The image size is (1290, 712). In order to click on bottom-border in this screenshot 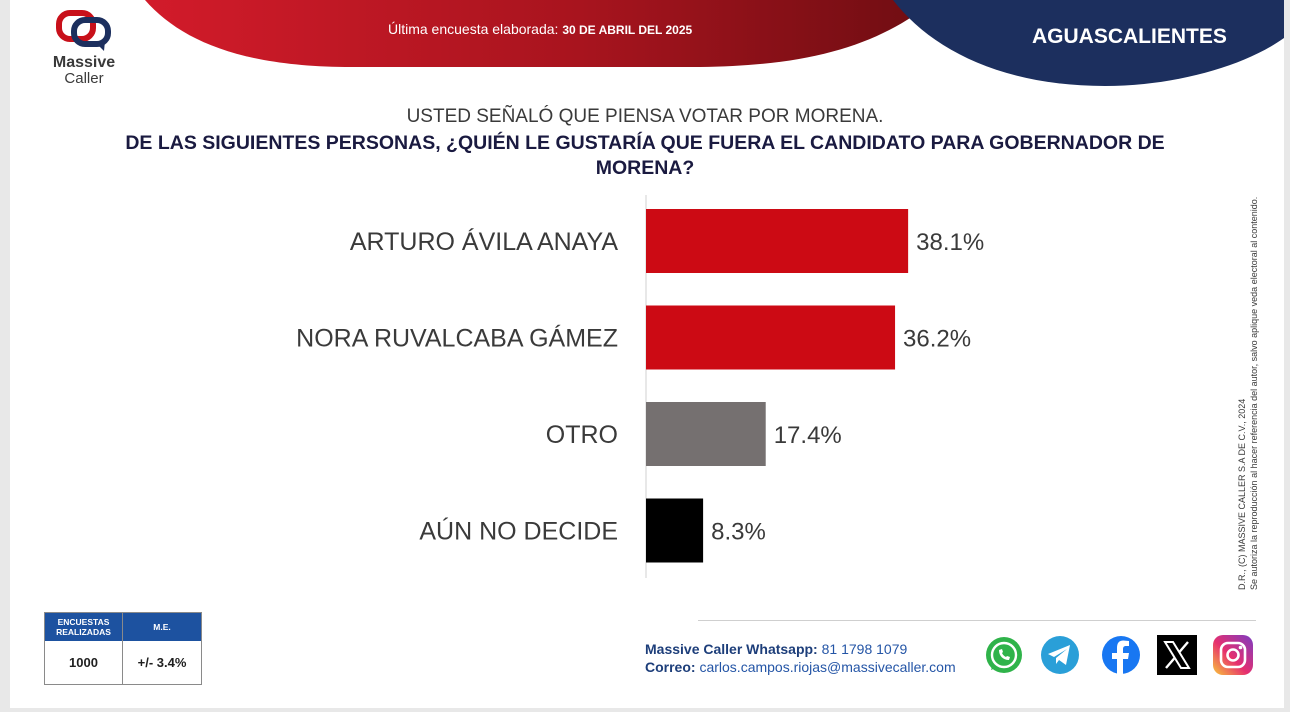, I will do `click(645, 710)`.